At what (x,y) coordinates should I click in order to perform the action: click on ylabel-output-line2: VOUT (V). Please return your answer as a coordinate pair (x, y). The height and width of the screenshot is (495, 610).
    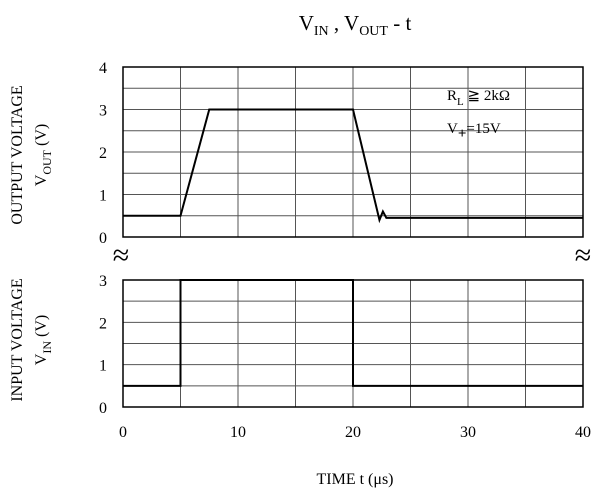
    Looking at the image, I should click on (43, 155).